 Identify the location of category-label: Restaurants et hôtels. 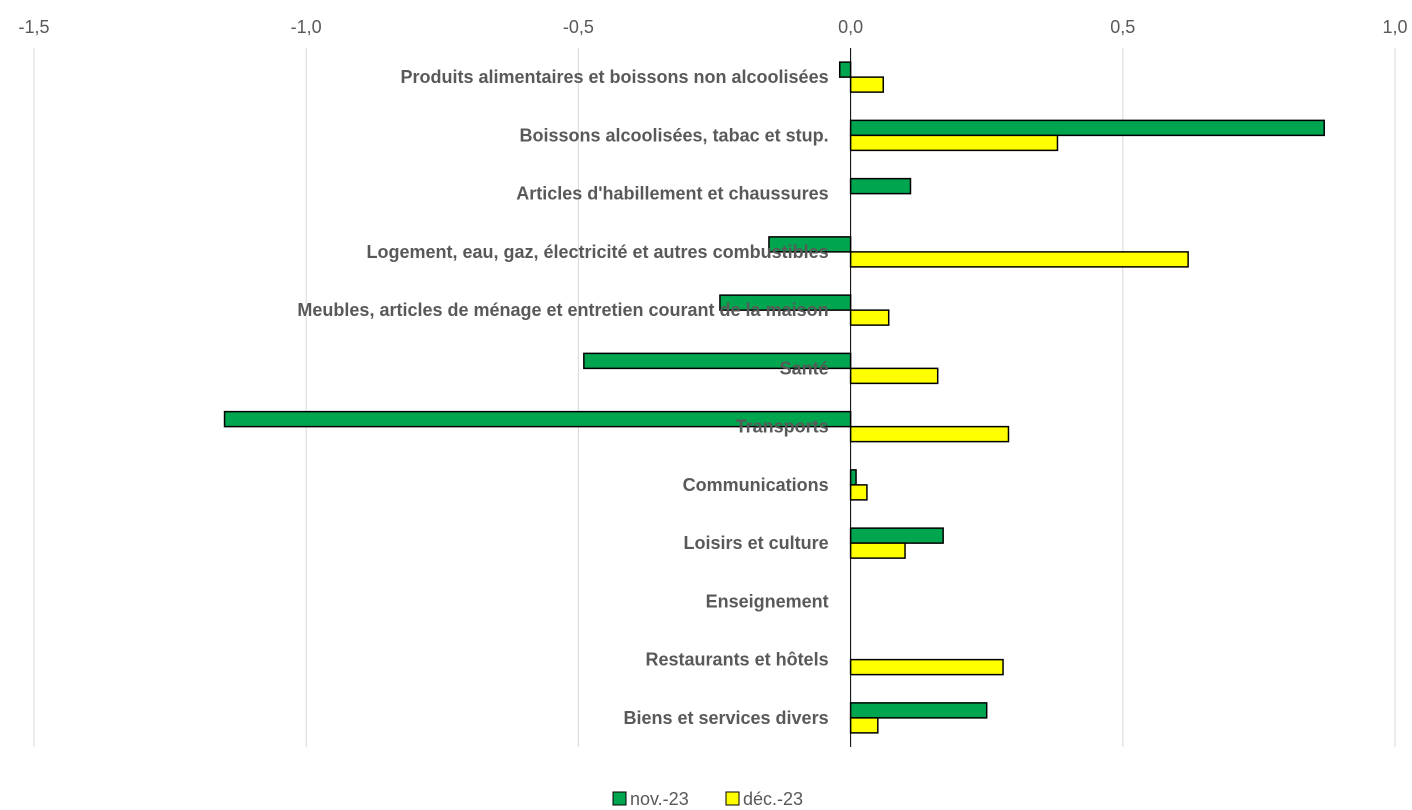
(737, 660).